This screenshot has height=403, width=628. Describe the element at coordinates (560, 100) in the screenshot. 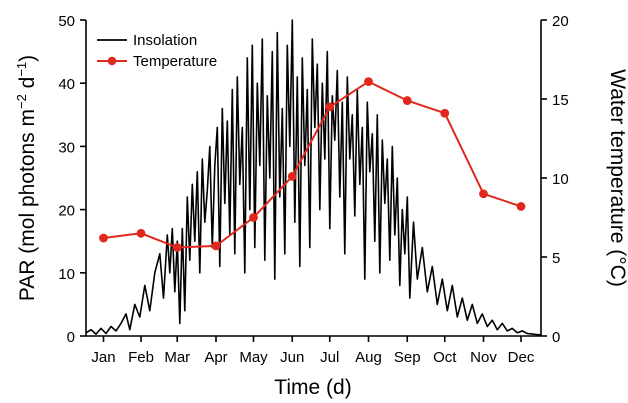

I see `y-right-tick-label: 15` at that location.